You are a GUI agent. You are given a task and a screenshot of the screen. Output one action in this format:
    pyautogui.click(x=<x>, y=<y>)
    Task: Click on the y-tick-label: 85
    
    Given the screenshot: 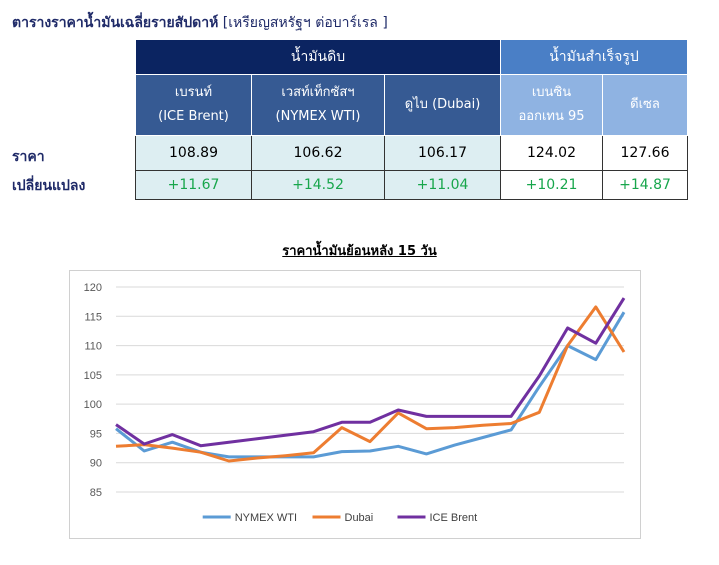 What is the action you would take?
    pyautogui.click(x=96, y=493)
    